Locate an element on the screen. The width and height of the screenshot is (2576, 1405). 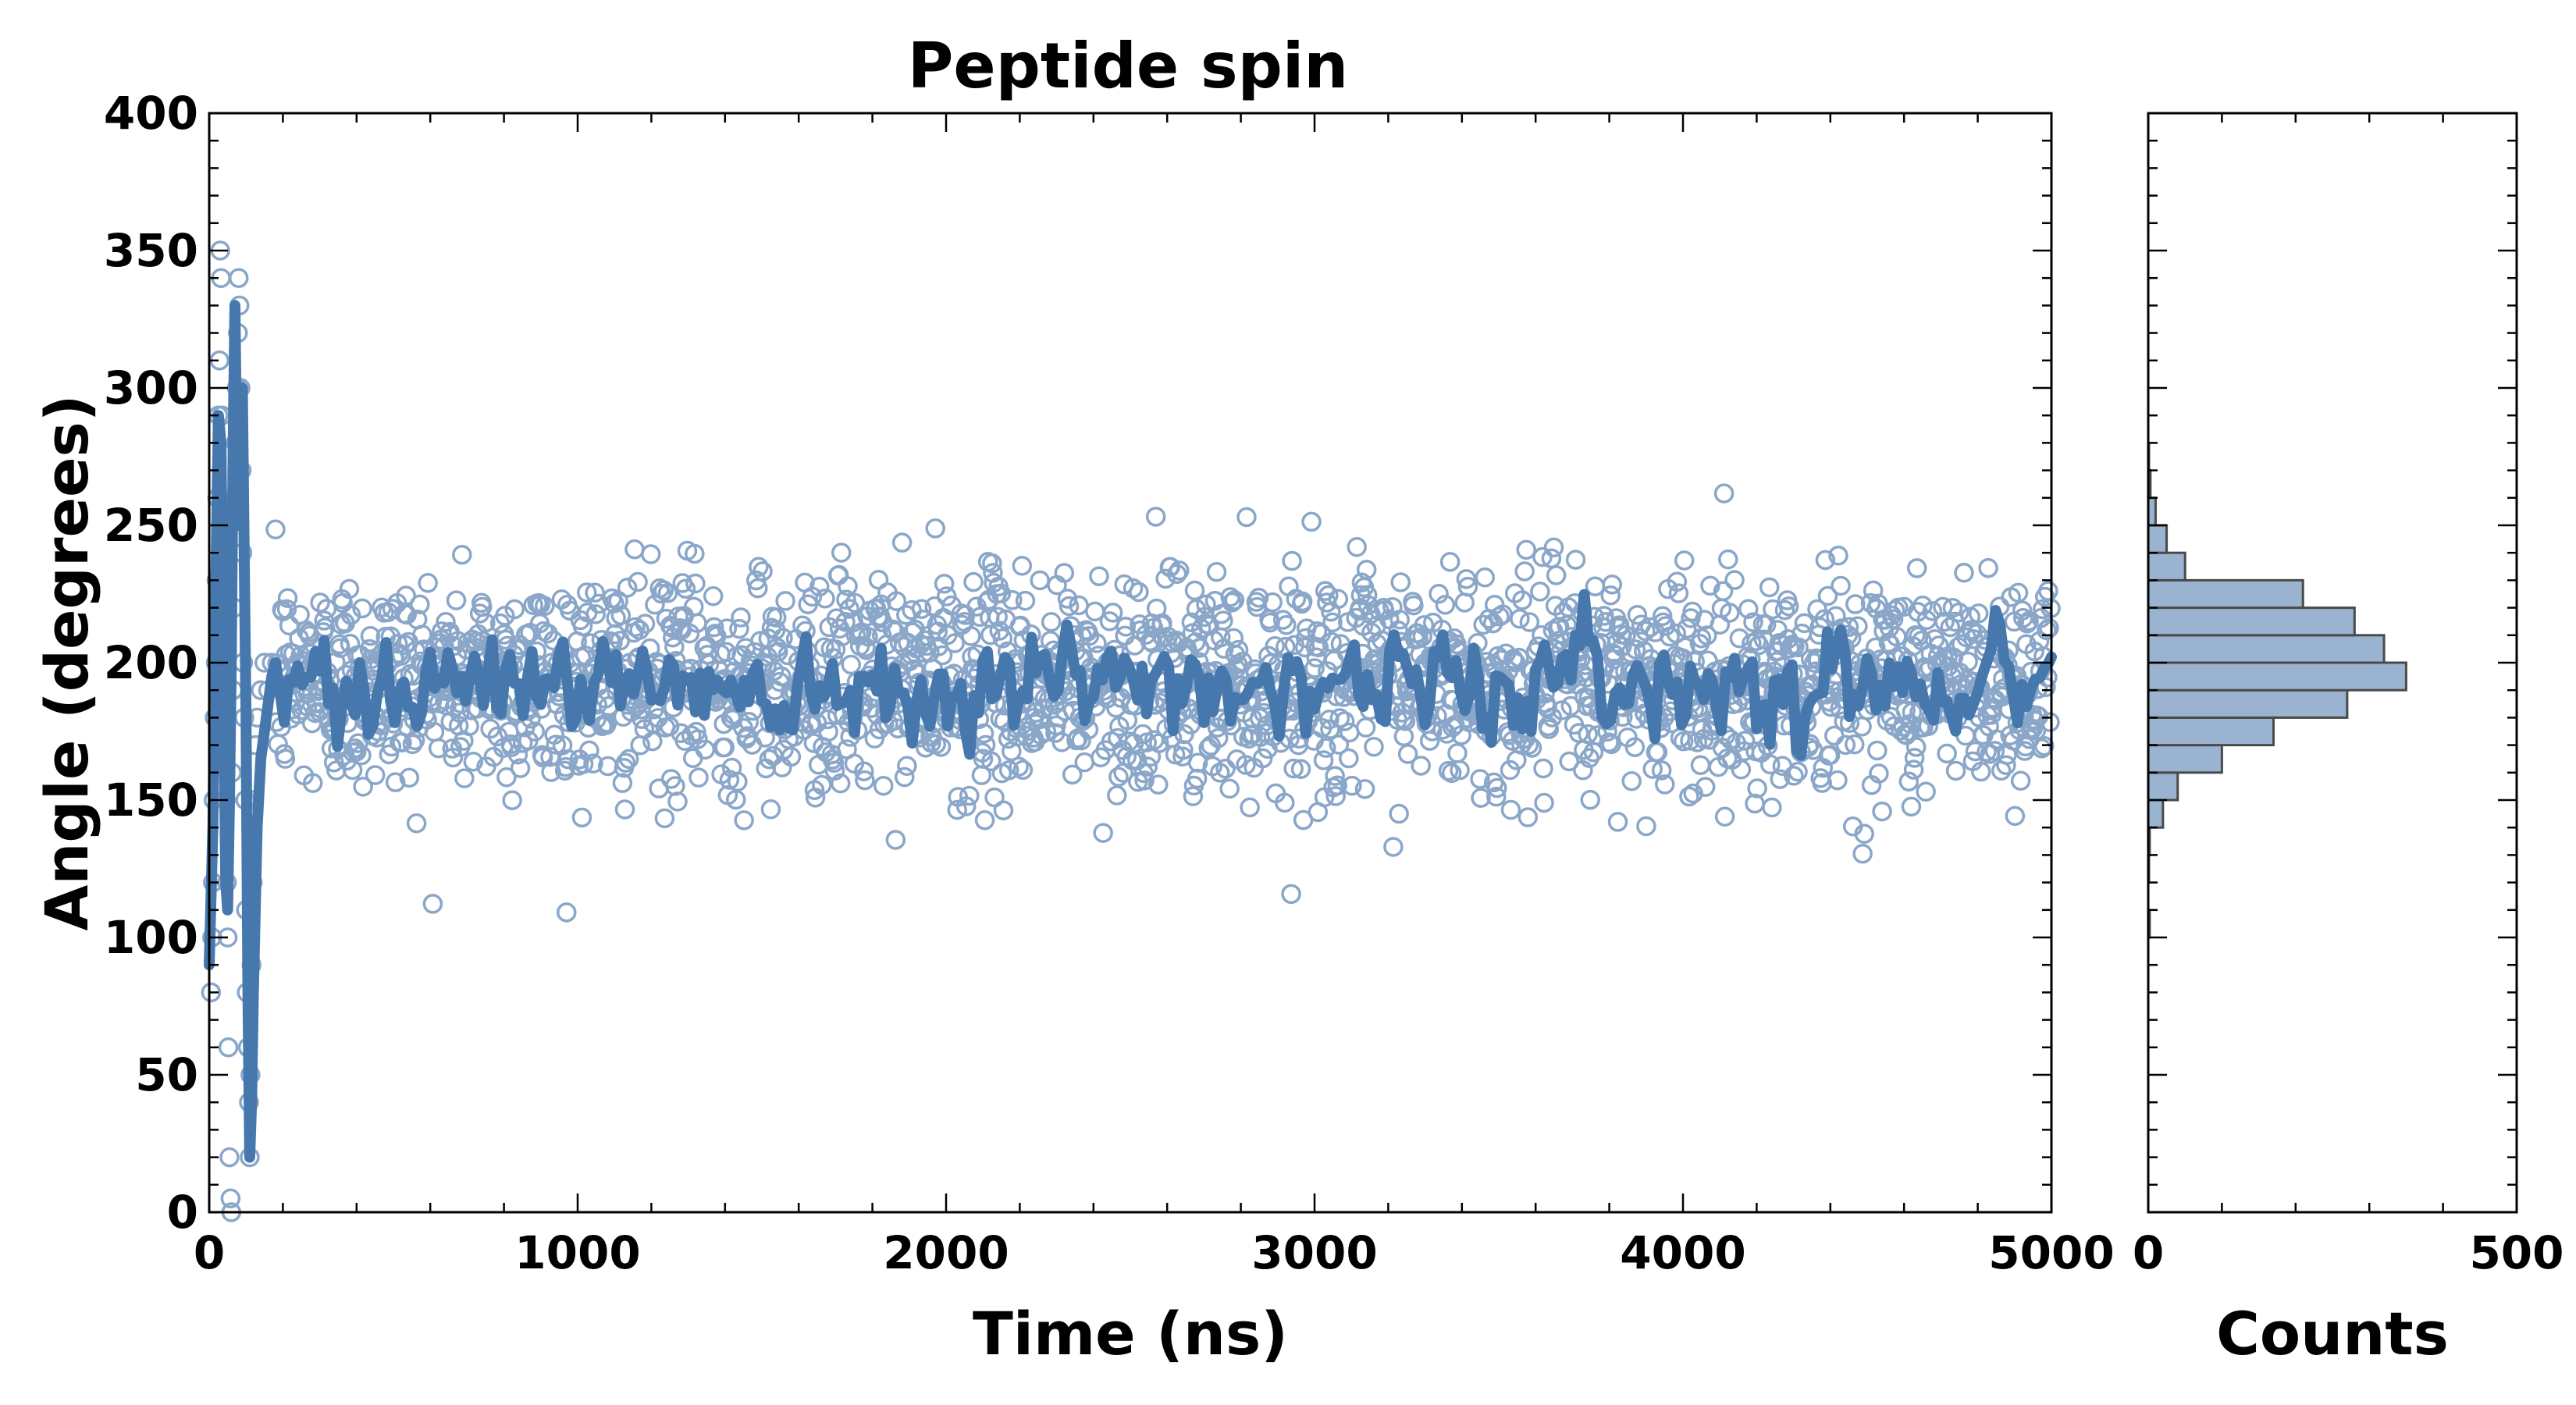
histogram-tick-labels: 0 500 is located at coordinates (2348, 1252).